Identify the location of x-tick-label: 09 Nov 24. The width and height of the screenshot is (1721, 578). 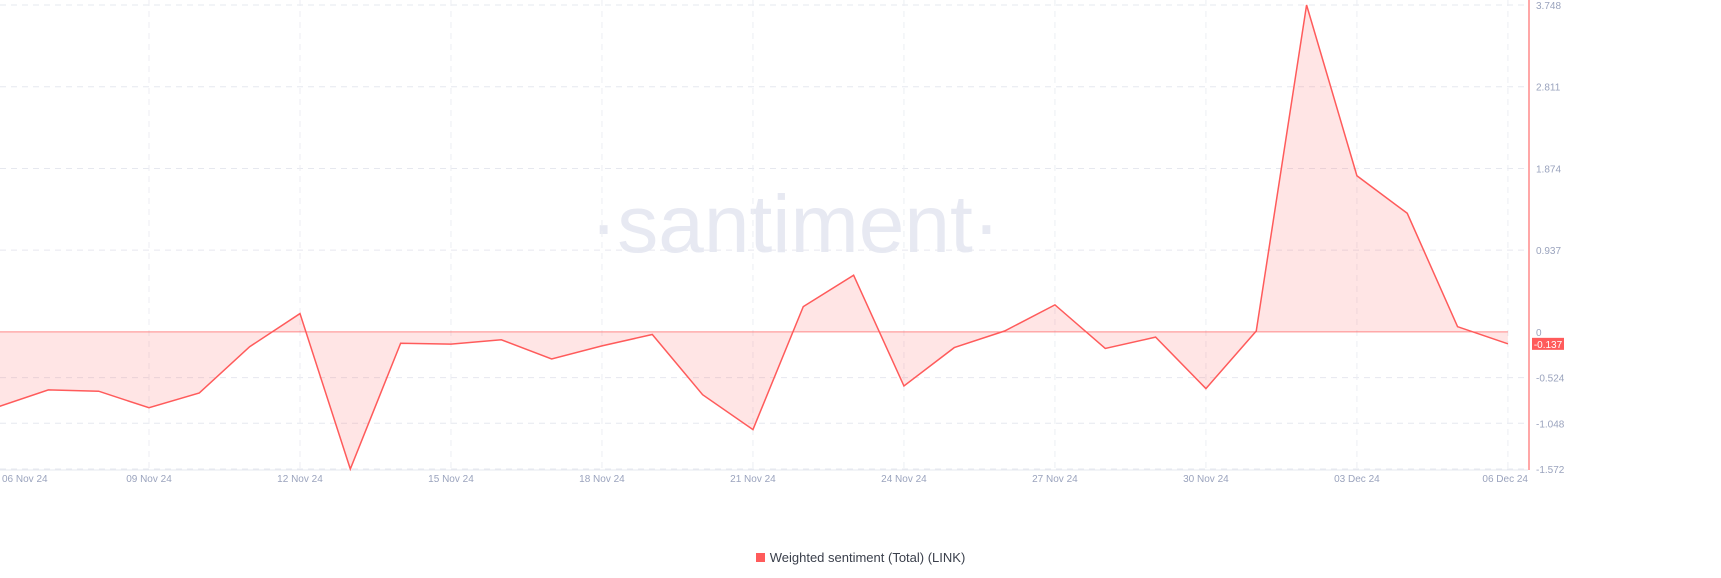
(149, 479).